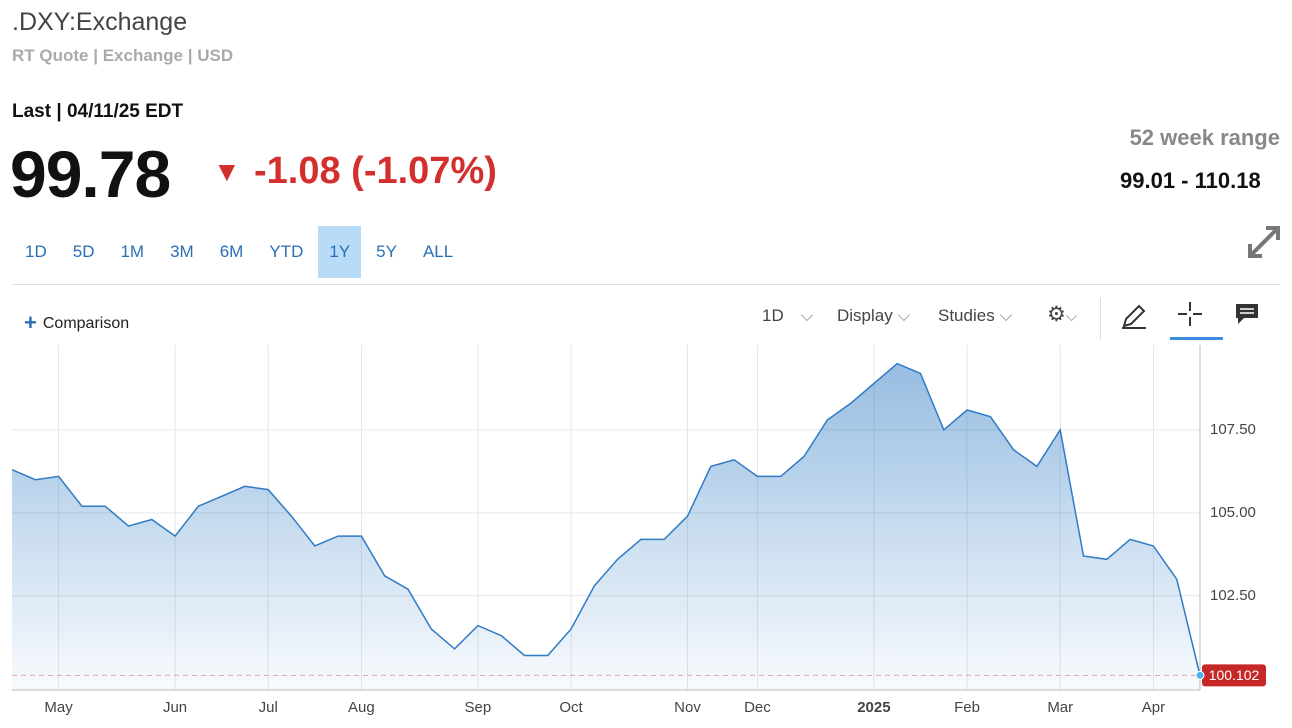 The width and height of the screenshot is (1292, 728). Describe the element at coordinates (386, 251) in the screenshot. I see `range-tab: 5Y` at that location.